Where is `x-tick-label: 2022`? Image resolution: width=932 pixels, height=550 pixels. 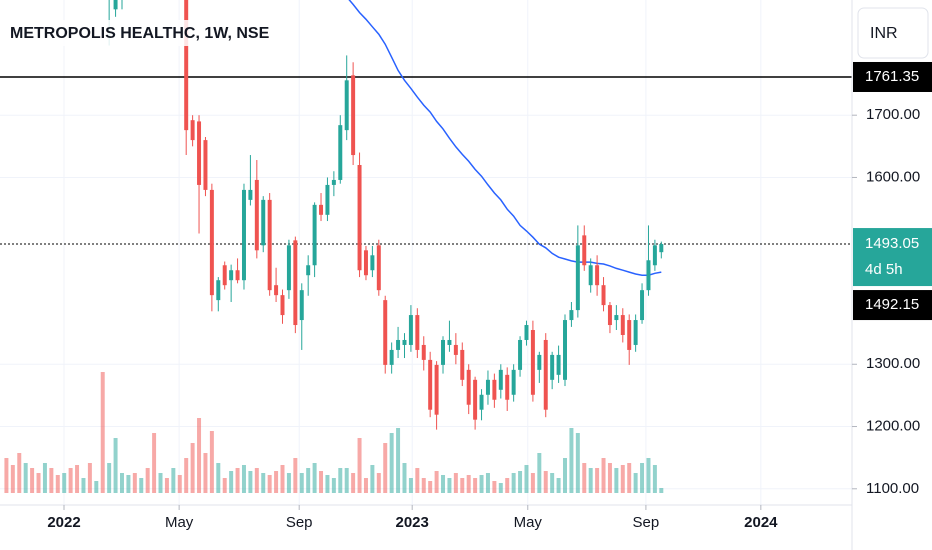 x-tick-label: 2022 is located at coordinates (63, 522).